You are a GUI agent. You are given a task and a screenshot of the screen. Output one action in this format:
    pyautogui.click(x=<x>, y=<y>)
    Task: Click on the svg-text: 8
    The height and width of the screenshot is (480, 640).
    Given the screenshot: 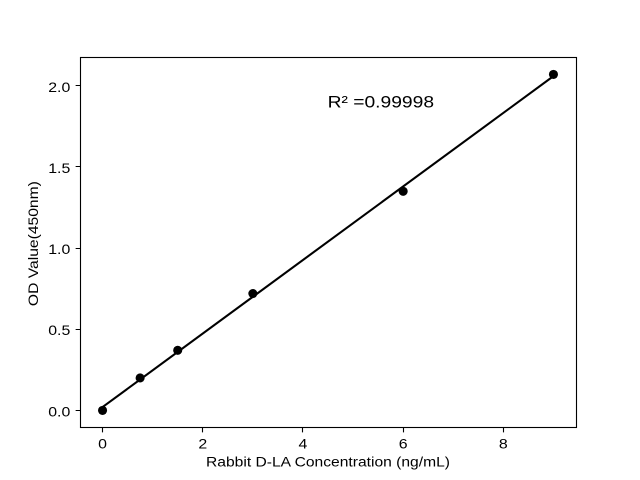 What is the action you would take?
    pyautogui.click(x=503, y=444)
    